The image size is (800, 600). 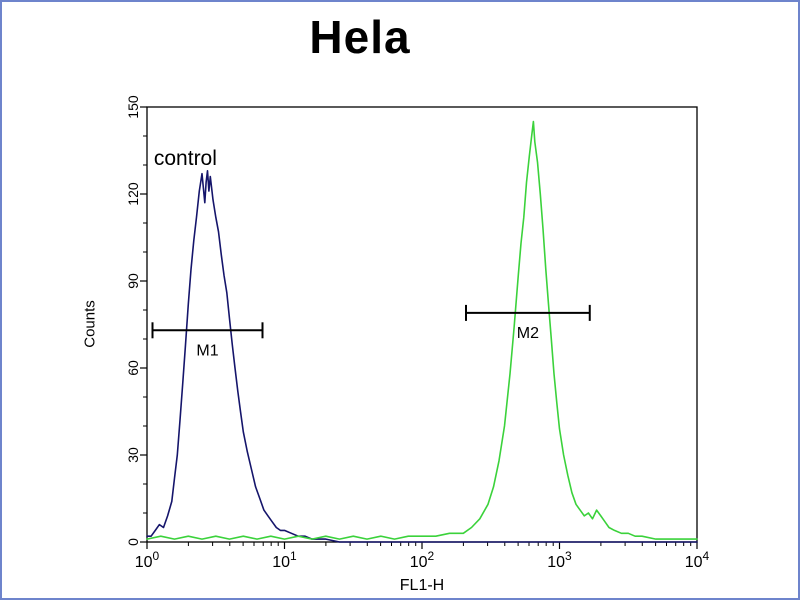 What do you see at coordinates (185, 158) in the screenshot?
I see `control-label: control` at bounding box center [185, 158].